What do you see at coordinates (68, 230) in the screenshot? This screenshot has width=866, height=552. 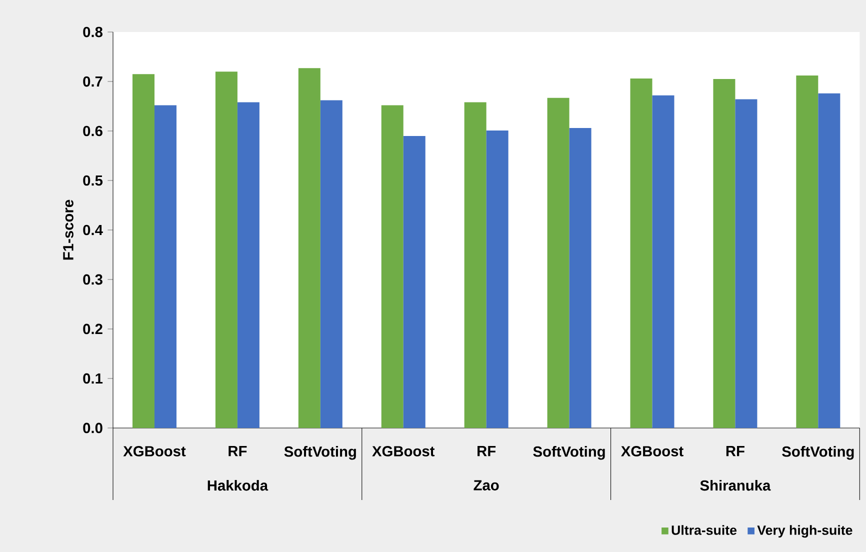 I see `y-axis-title: F1-score` at bounding box center [68, 230].